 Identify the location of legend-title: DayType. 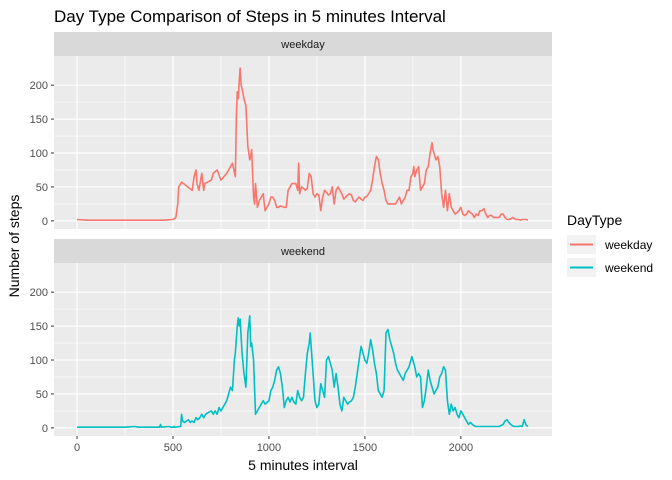
(594, 220).